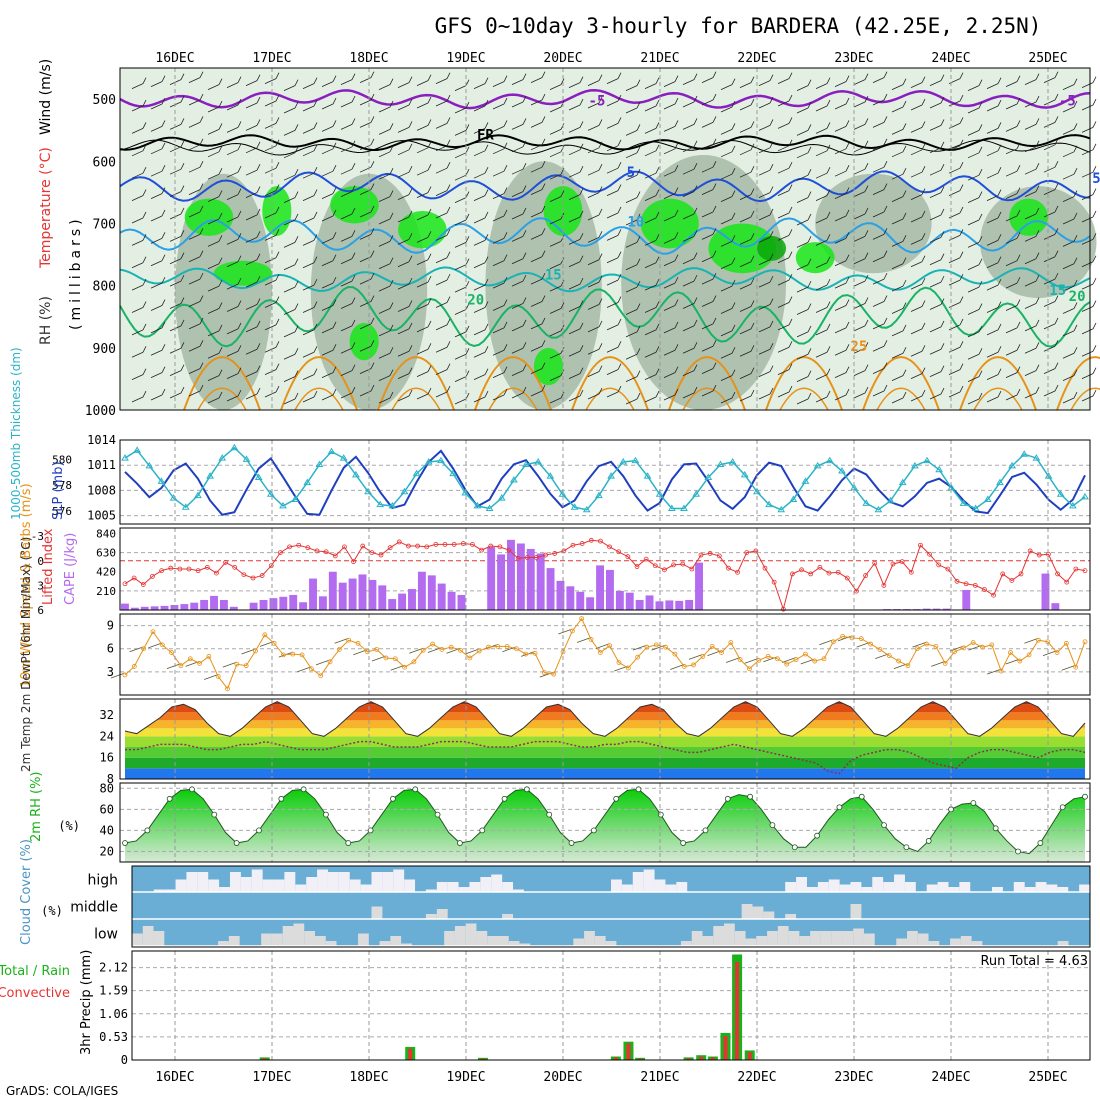 This screenshot has width=1100, height=1100. Describe the element at coordinates (605, 569) in the screenshot. I see `cape-background` at that location.